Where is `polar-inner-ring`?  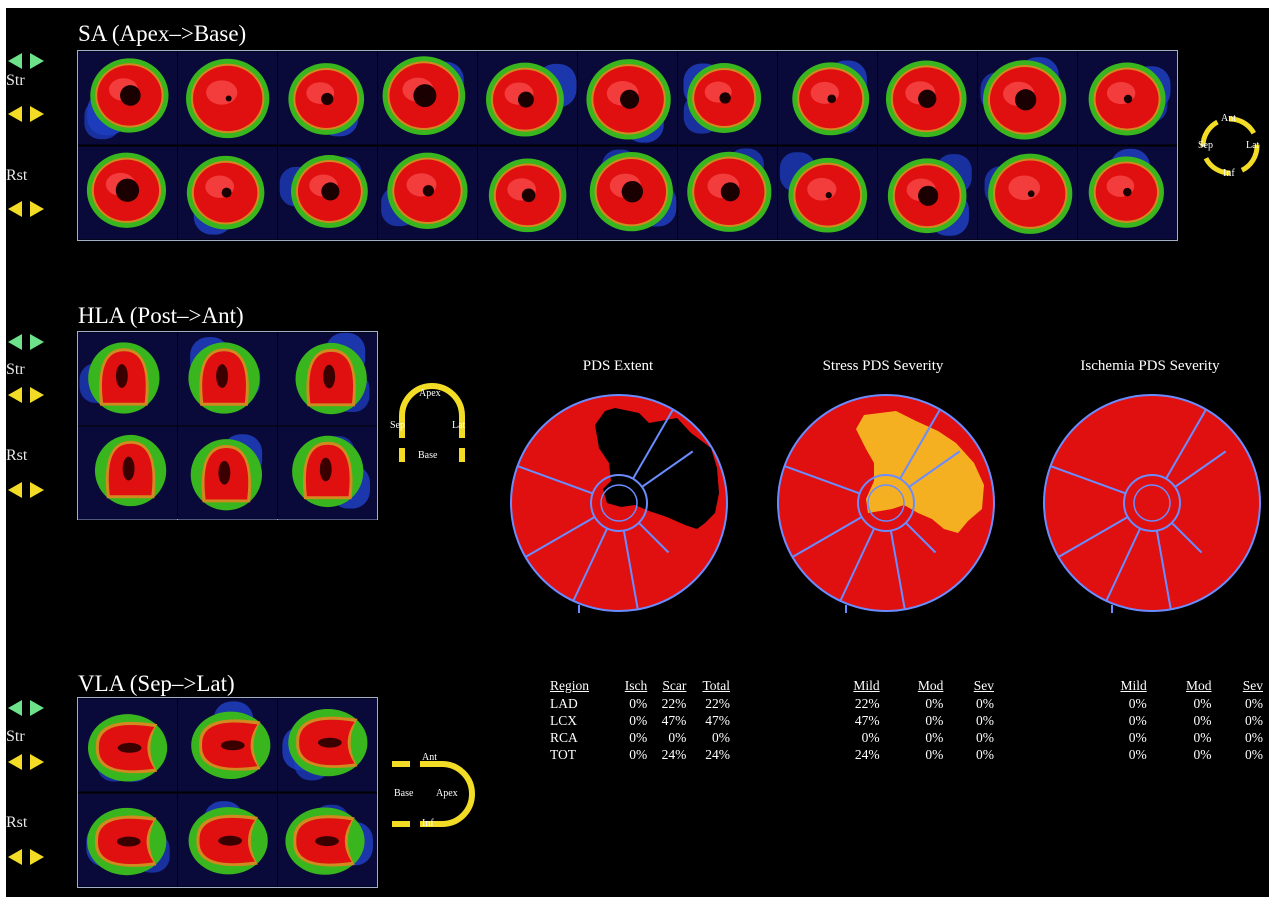
polar-inner-ring is located at coordinates (619, 503).